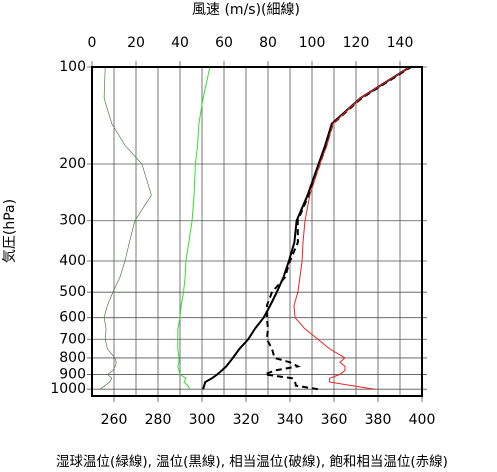 This screenshot has height=472, width=497. I want to click on y-axis-title: 気圧(hPa), so click(10, 231).